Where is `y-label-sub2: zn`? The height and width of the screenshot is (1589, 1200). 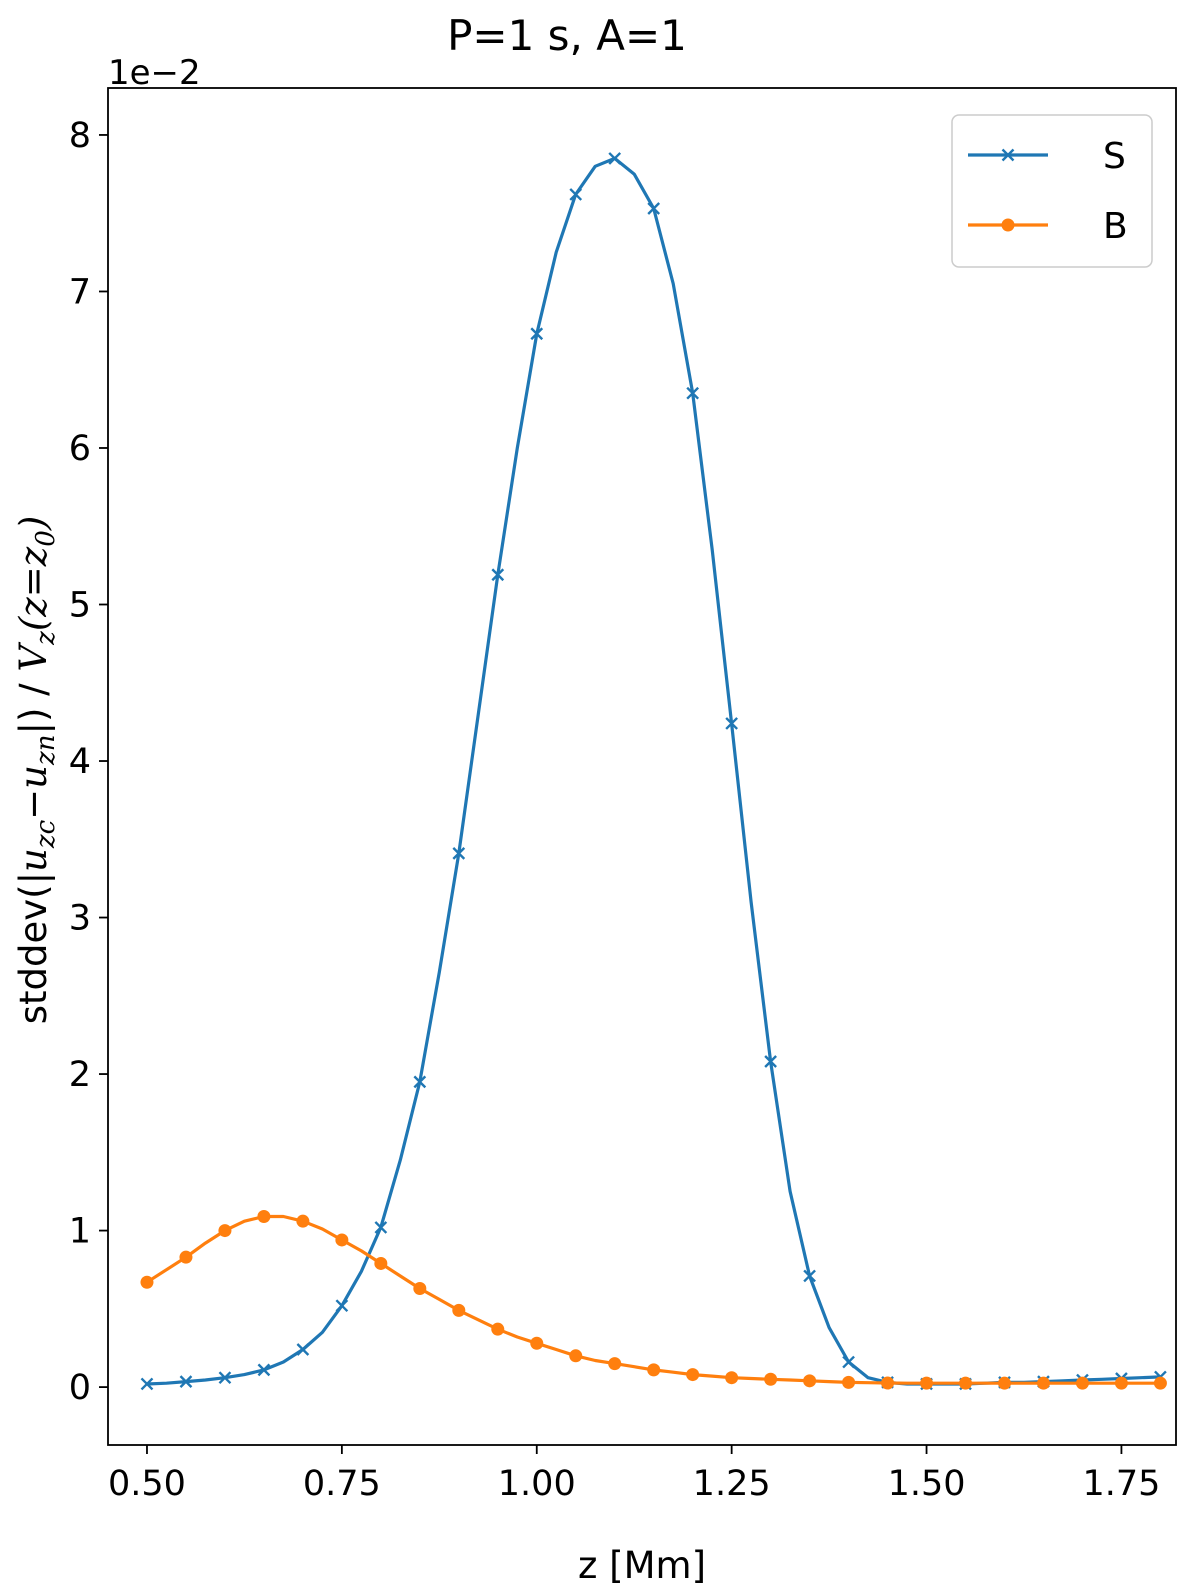
y-label-sub2: zn is located at coordinates (46, 750).